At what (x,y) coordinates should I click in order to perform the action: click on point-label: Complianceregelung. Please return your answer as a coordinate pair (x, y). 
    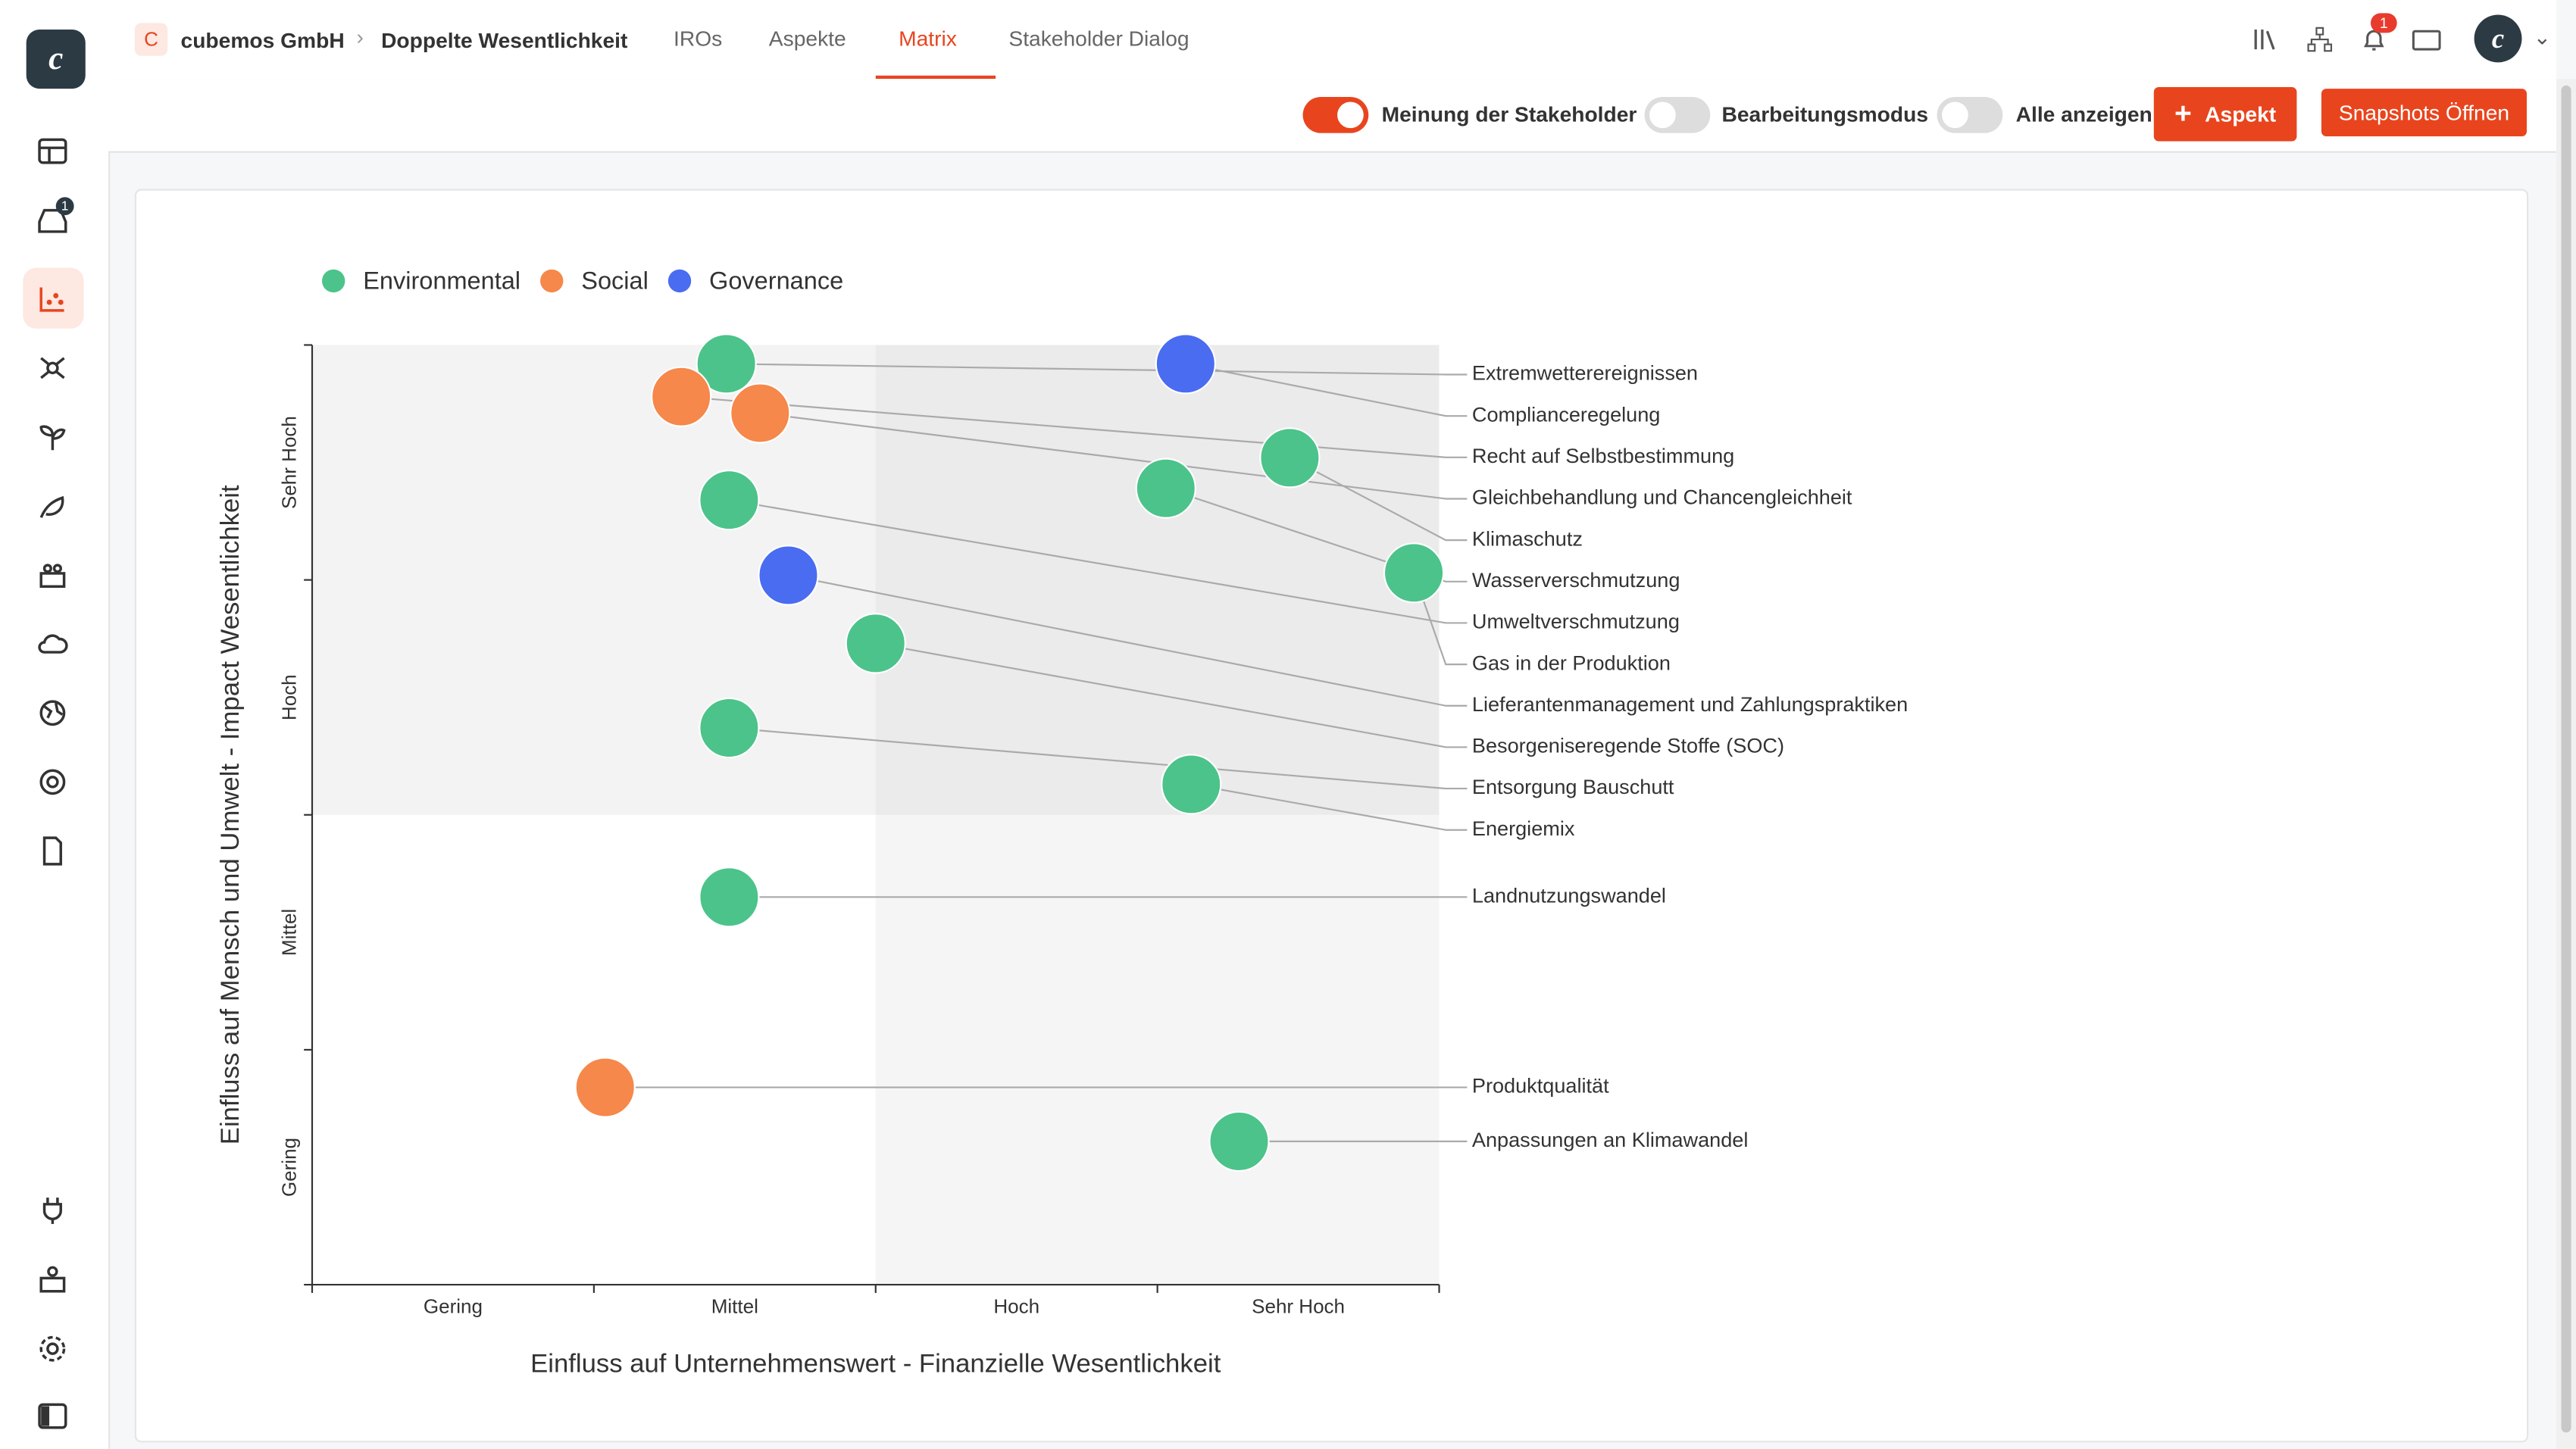
    Looking at the image, I should click on (1566, 414).